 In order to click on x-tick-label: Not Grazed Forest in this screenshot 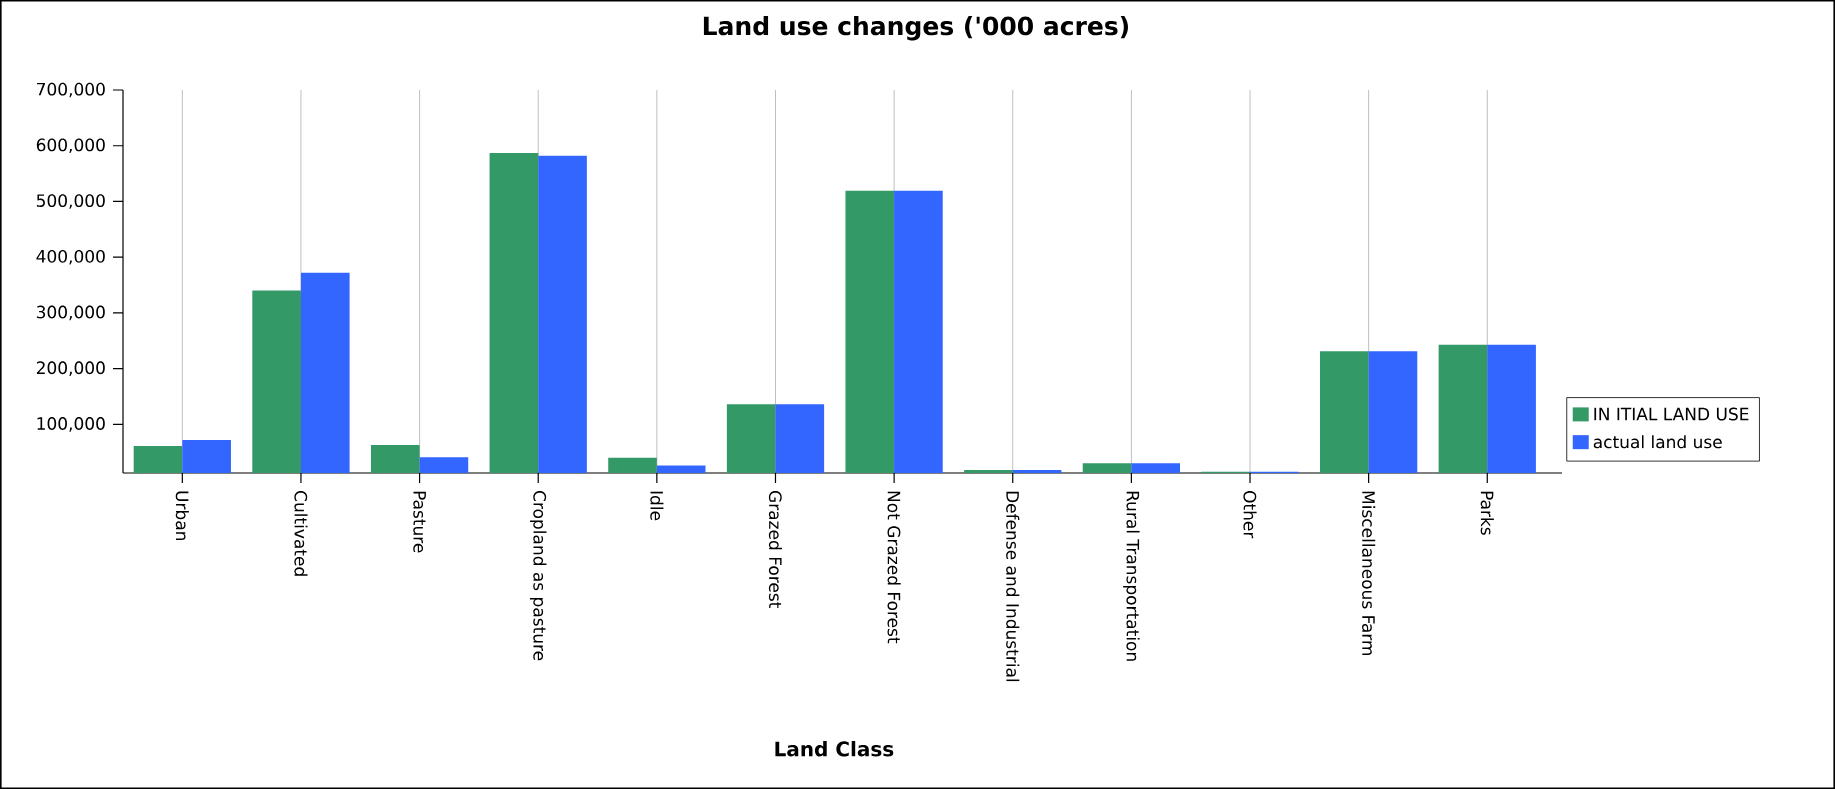, I will do `click(894, 567)`.